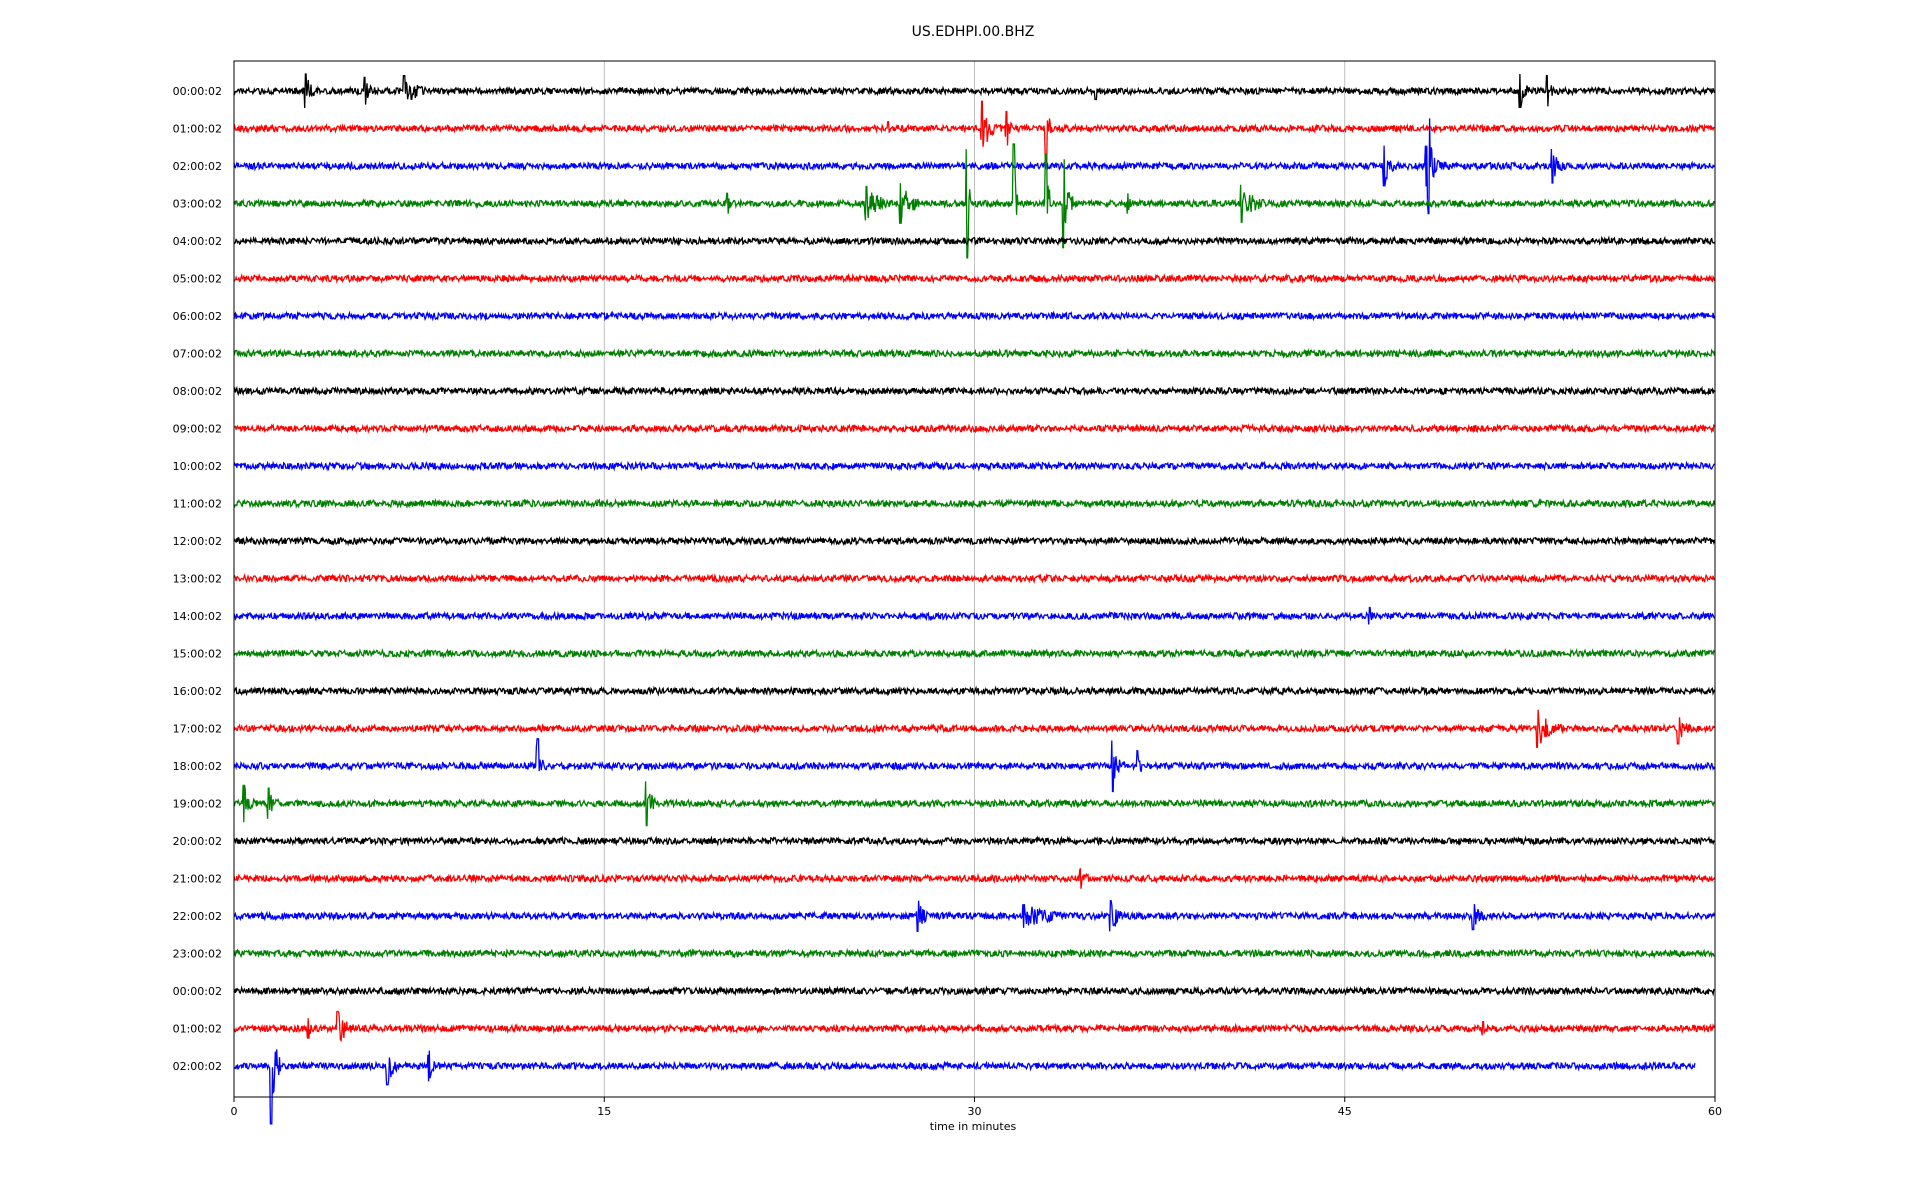 The image size is (1920, 1200). What do you see at coordinates (197, 841) in the screenshot?
I see `row-time-label: 20:00:02` at bounding box center [197, 841].